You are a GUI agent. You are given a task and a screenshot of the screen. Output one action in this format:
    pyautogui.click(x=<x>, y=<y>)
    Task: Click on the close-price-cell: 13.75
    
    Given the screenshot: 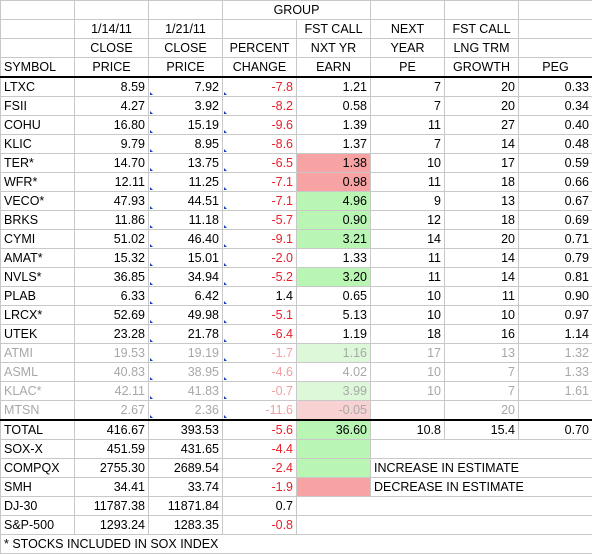 What is the action you would take?
    pyautogui.click(x=186, y=163)
    